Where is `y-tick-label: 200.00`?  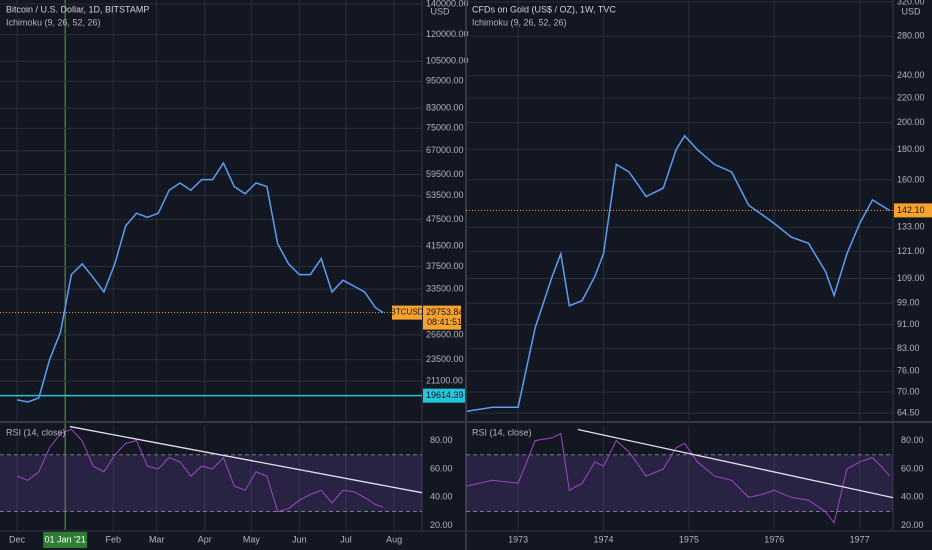
y-tick-label: 200.00 is located at coordinates (911, 122).